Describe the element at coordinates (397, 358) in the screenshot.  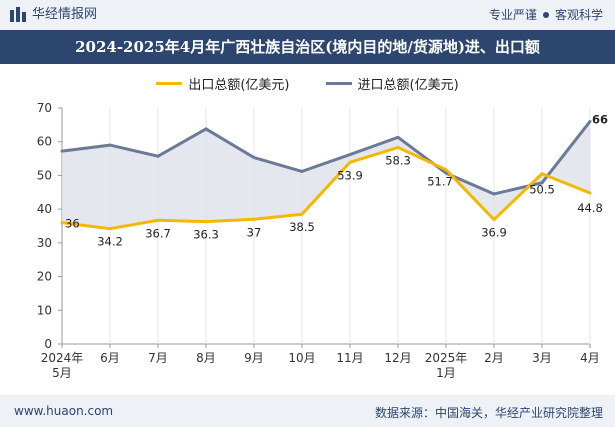
I see `x-tick-label: 12月` at that location.